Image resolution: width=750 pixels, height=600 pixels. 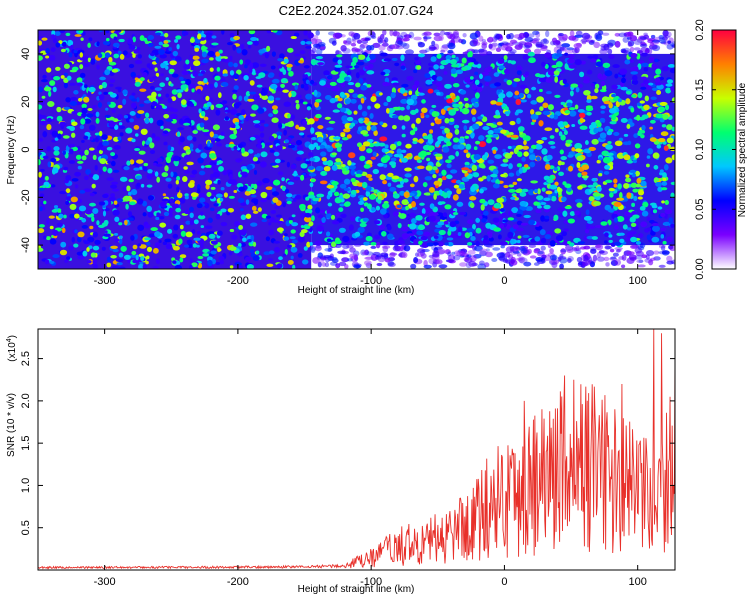 I want to click on chart-title: C2E2.2024.352.01.07.G24, so click(x=356, y=10).